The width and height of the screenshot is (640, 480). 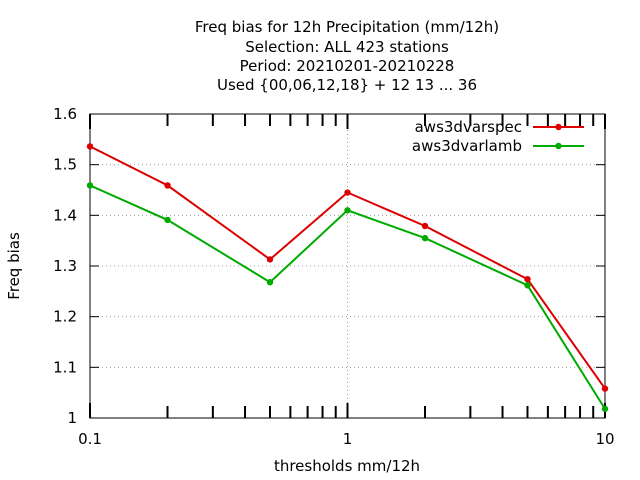 I want to click on y-tick-label: 1.4, so click(x=65, y=215).